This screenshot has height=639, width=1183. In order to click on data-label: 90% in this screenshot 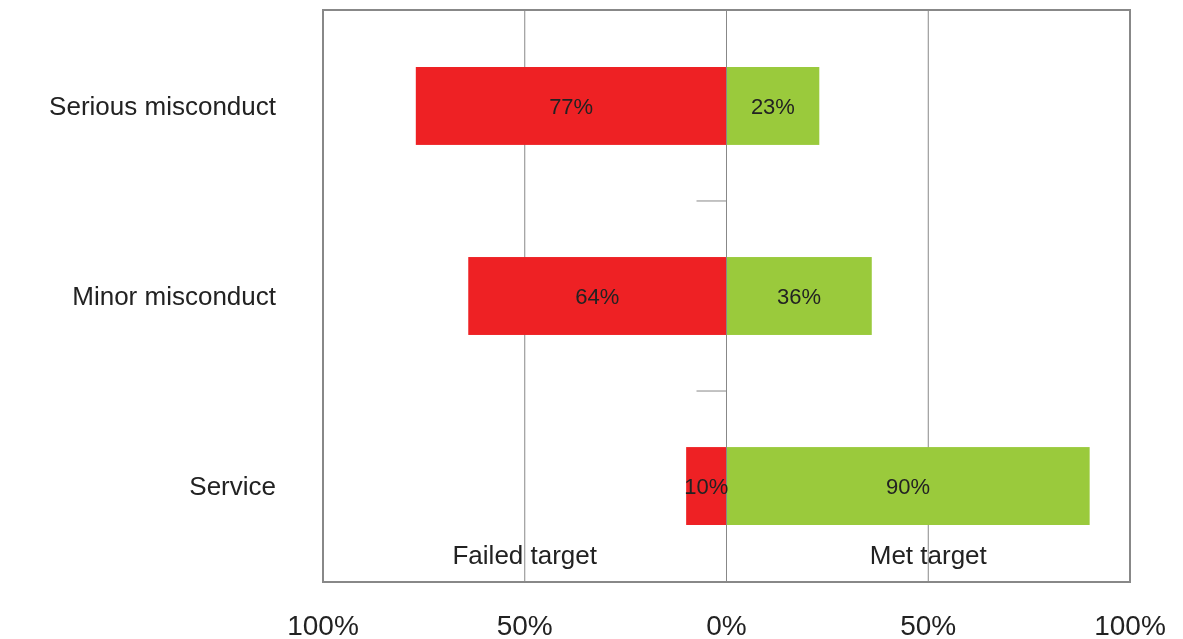, I will do `click(908, 487)`.